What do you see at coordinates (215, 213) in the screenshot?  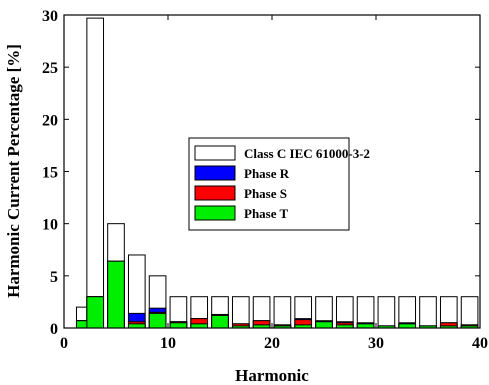 I see `legend-swatch-phase-t` at bounding box center [215, 213].